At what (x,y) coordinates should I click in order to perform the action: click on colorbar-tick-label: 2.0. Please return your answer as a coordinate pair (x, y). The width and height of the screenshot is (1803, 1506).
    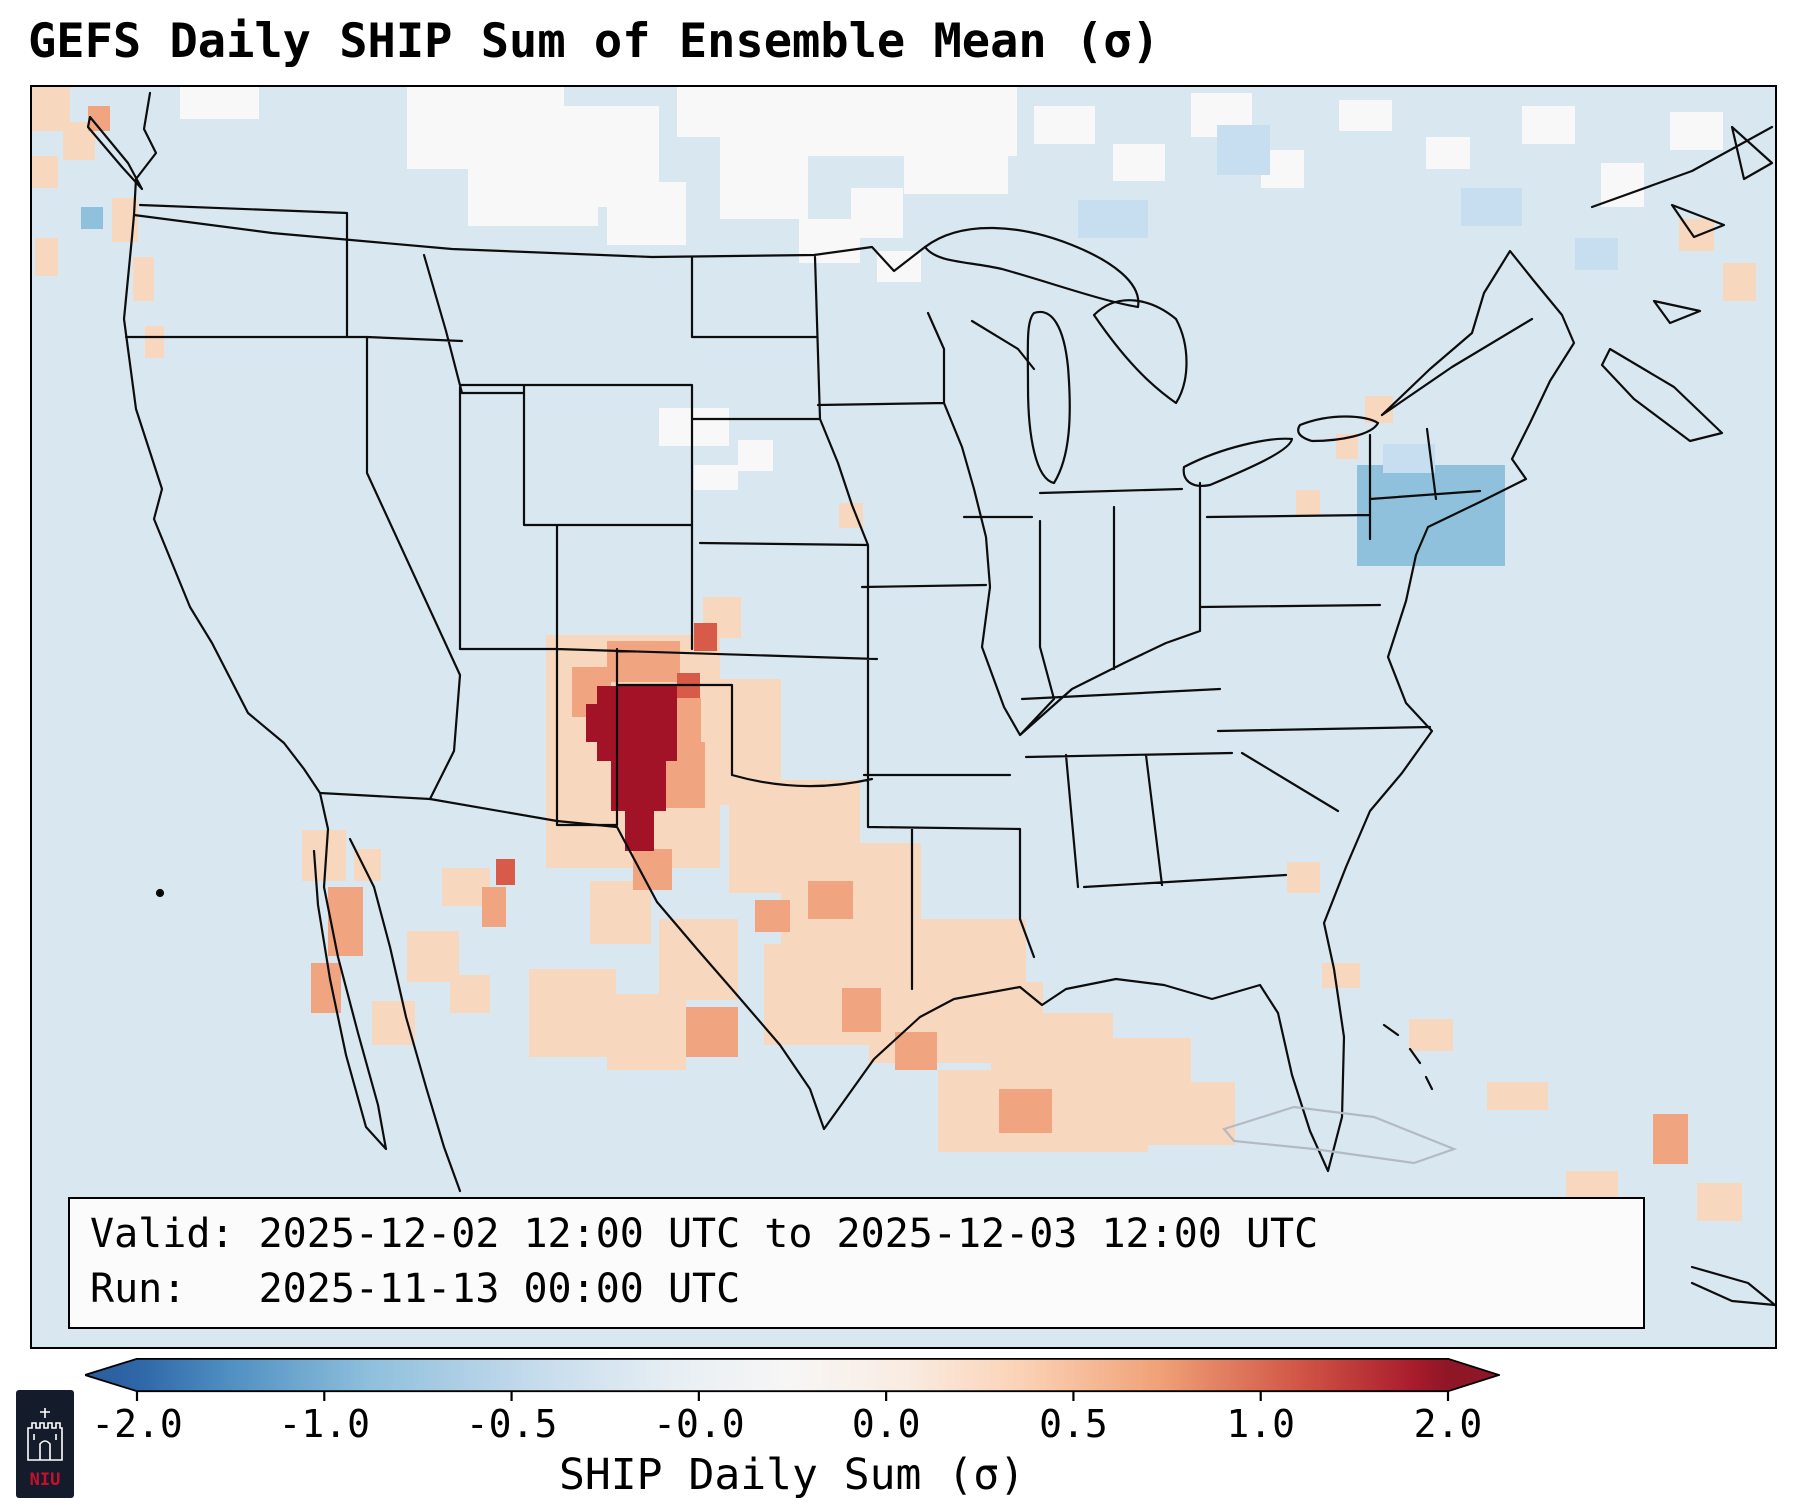
    Looking at the image, I should click on (1448, 1424).